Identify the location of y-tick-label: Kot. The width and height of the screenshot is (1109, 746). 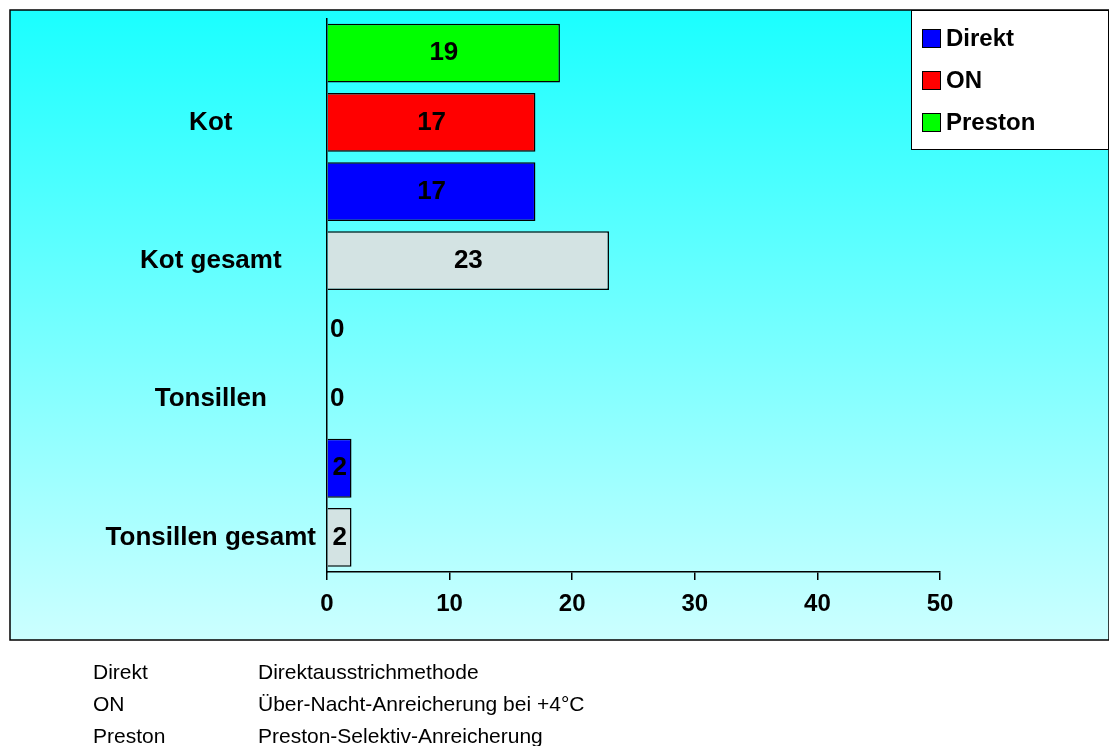
(211, 120).